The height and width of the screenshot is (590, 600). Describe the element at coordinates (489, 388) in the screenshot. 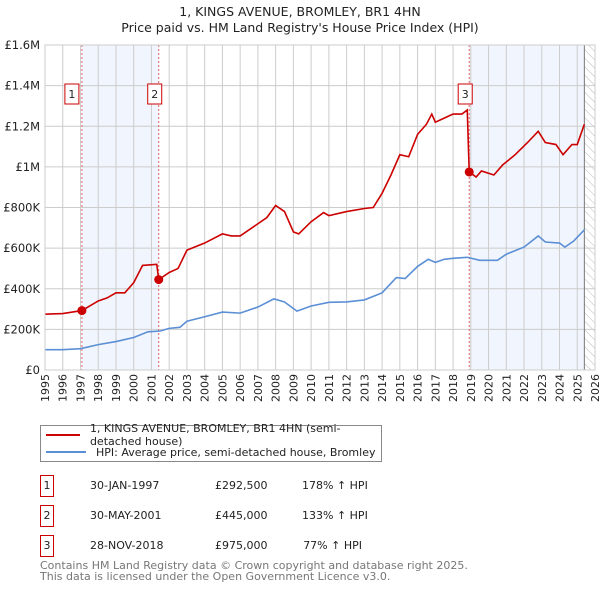

I see `x-tick-label: 2020` at that location.